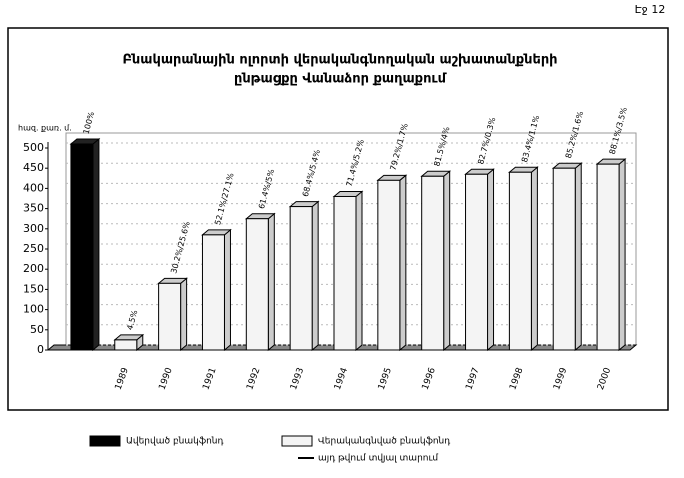  I want to click on legend-label: Վերականգնված բնակֆոնդ, so click(384, 442).